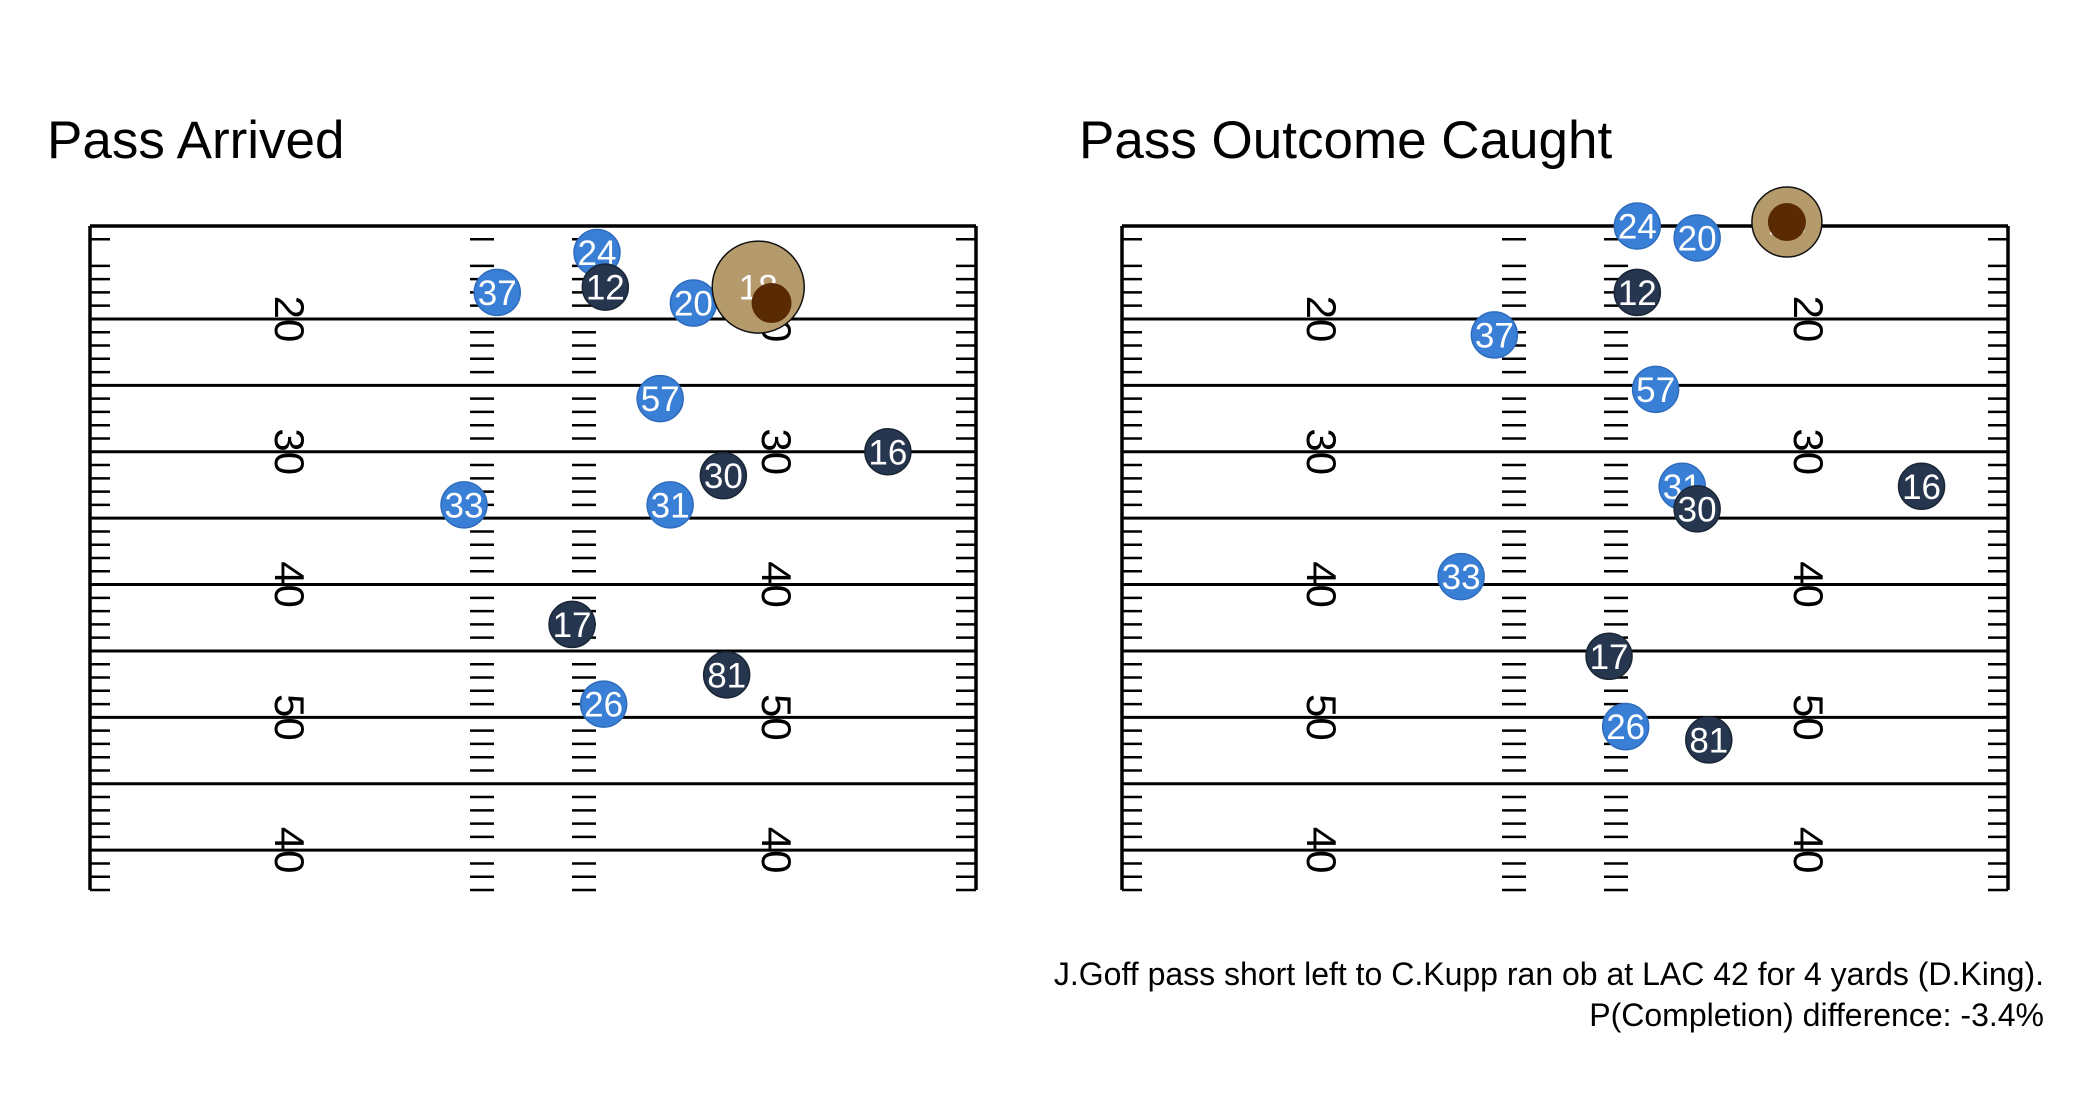 This screenshot has height=1108, width=2089. I want to click on panel-title: Pass Outcome Caught, so click(1345, 140).